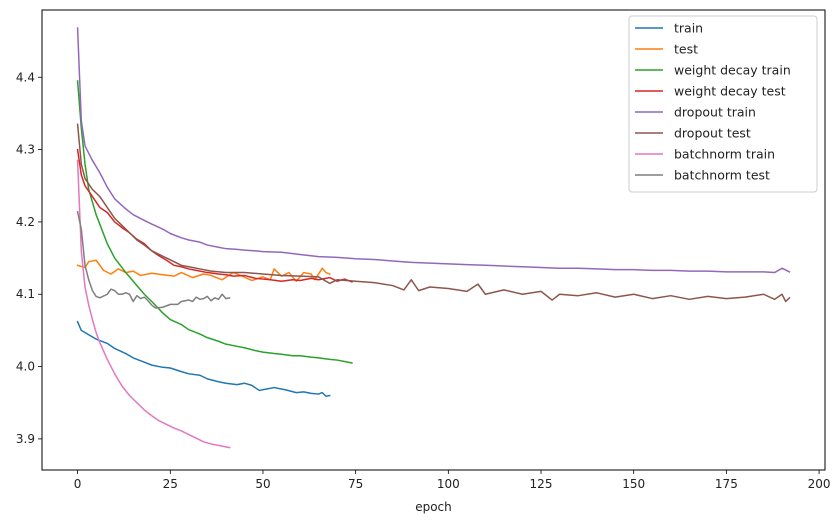 The height and width of the screenshot is (525, 833). I want to click on legend-label-3: weight decay test, so click(730, 91).